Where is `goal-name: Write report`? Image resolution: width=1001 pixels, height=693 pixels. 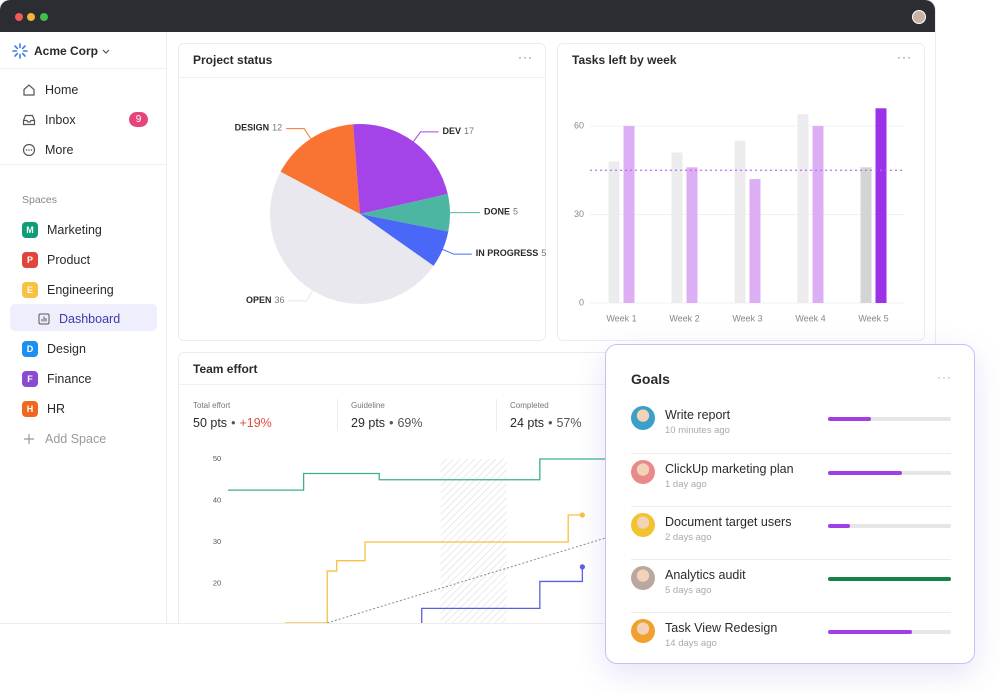
goal-name: Write report is located at coordinates (698, 415).